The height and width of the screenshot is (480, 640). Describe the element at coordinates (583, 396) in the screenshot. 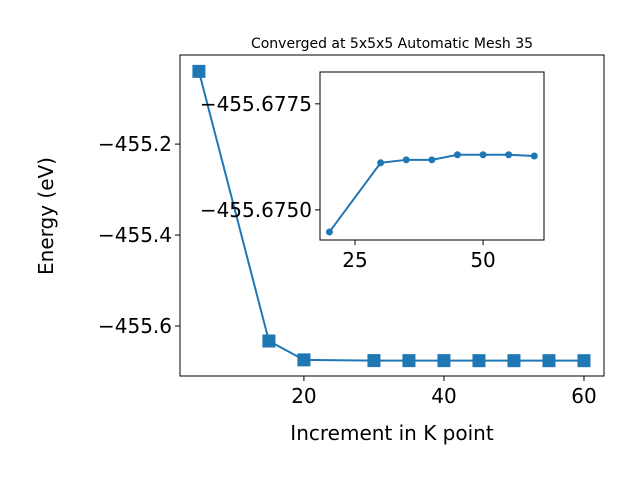

I see `x-tick-label: 60` at that location.